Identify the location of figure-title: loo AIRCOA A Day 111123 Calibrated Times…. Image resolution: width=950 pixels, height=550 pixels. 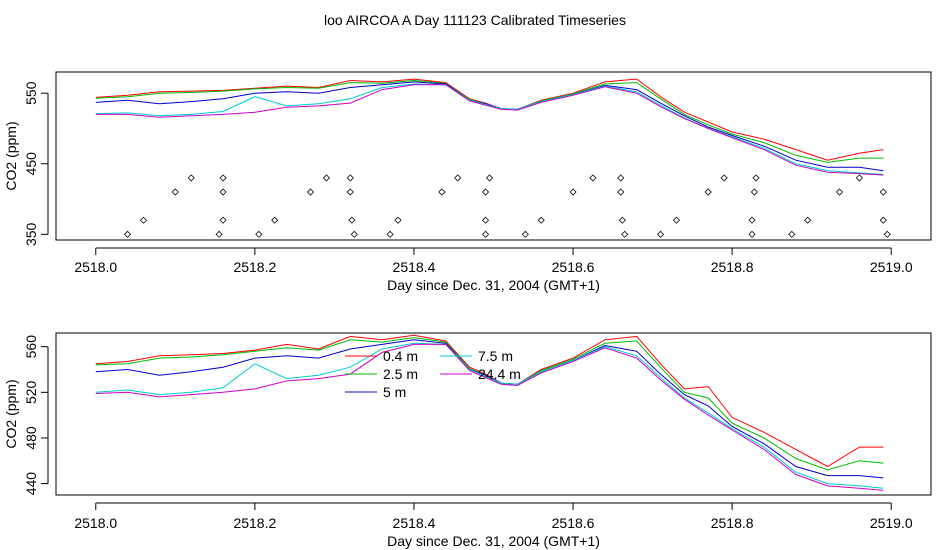
(475, 20).